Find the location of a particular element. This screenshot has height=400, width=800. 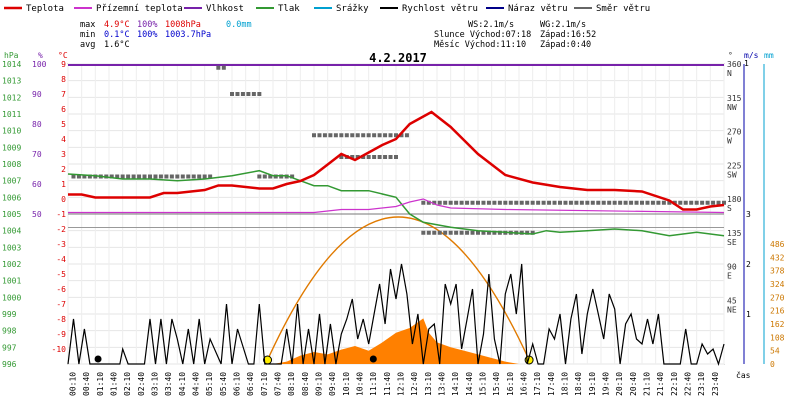

time-tick-label: 08:10 is located at coordinates (291, 384).